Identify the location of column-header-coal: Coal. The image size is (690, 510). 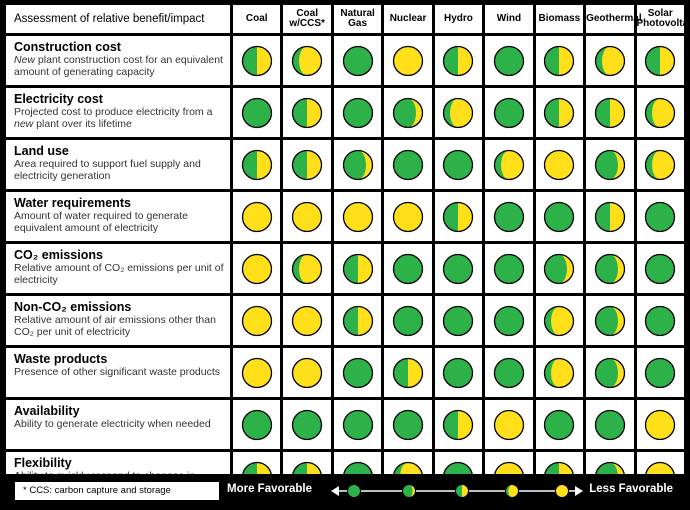
(257, 19).